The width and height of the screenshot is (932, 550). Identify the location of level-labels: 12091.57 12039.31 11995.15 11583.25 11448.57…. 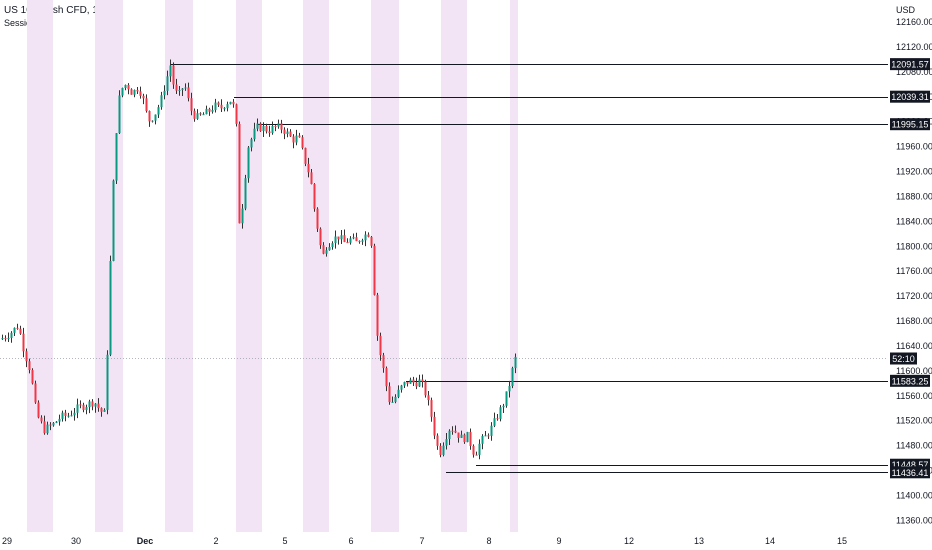
(910, 268).